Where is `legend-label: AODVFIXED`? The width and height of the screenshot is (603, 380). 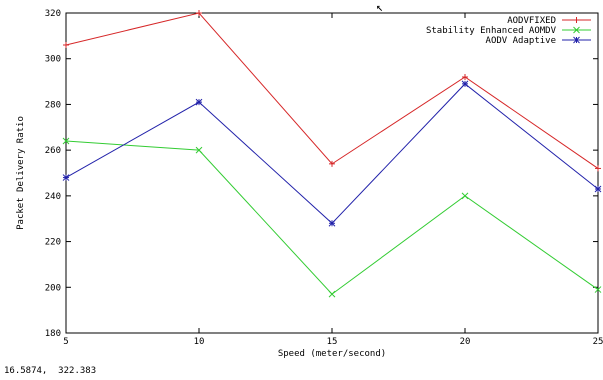 legend-label: AODVFIXED is located at coordinates (531, 21).